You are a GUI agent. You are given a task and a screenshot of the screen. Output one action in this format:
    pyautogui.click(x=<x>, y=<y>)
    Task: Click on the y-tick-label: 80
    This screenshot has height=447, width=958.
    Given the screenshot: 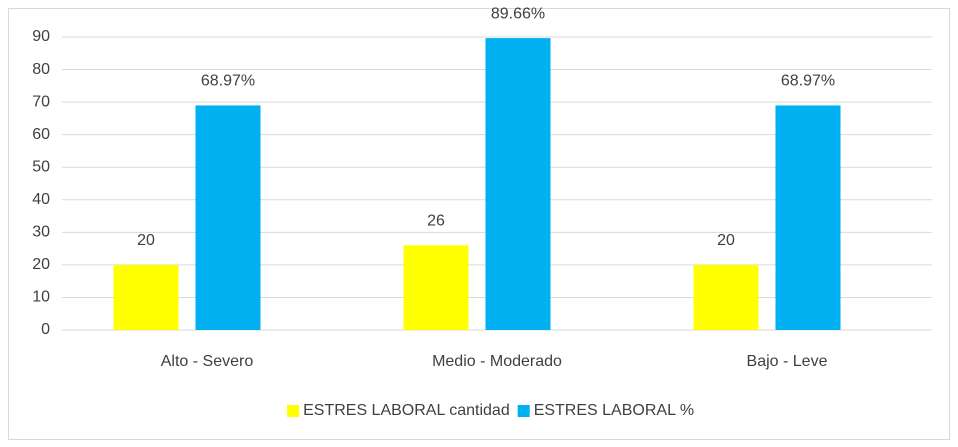 What is the action you would take?
    pyautogui.click(x=41, y=69)
    